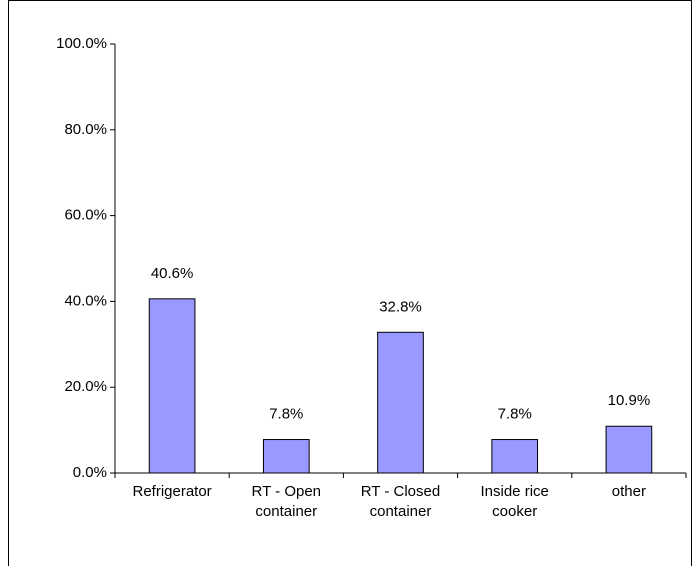 Image resolution: width=696 pixels, height=566 pixels. Describe the element at coordinates (81, 43) in the screenshot. I see `y-tick-label: 100.0%` at that location.